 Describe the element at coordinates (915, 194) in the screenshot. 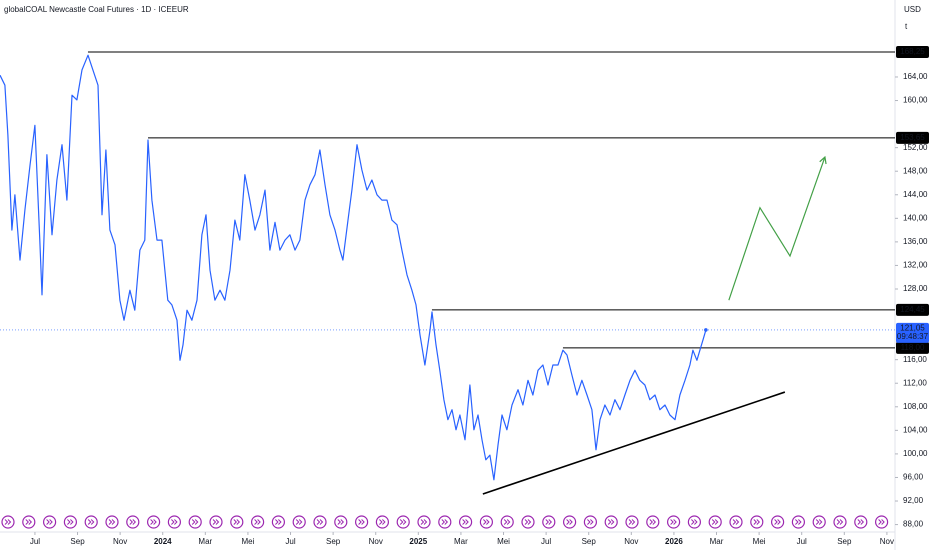

I see `y-tick-label: 144,00` at that location.